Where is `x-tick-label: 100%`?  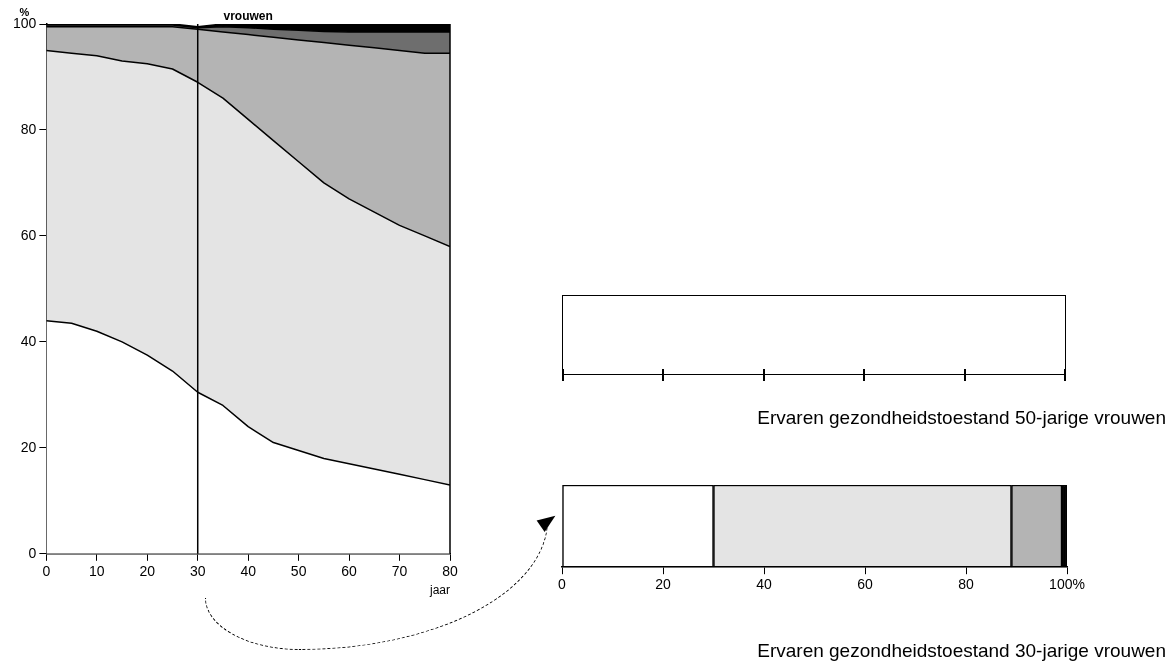
x-tick-label: 100% is located at coordinates (1067, 584).